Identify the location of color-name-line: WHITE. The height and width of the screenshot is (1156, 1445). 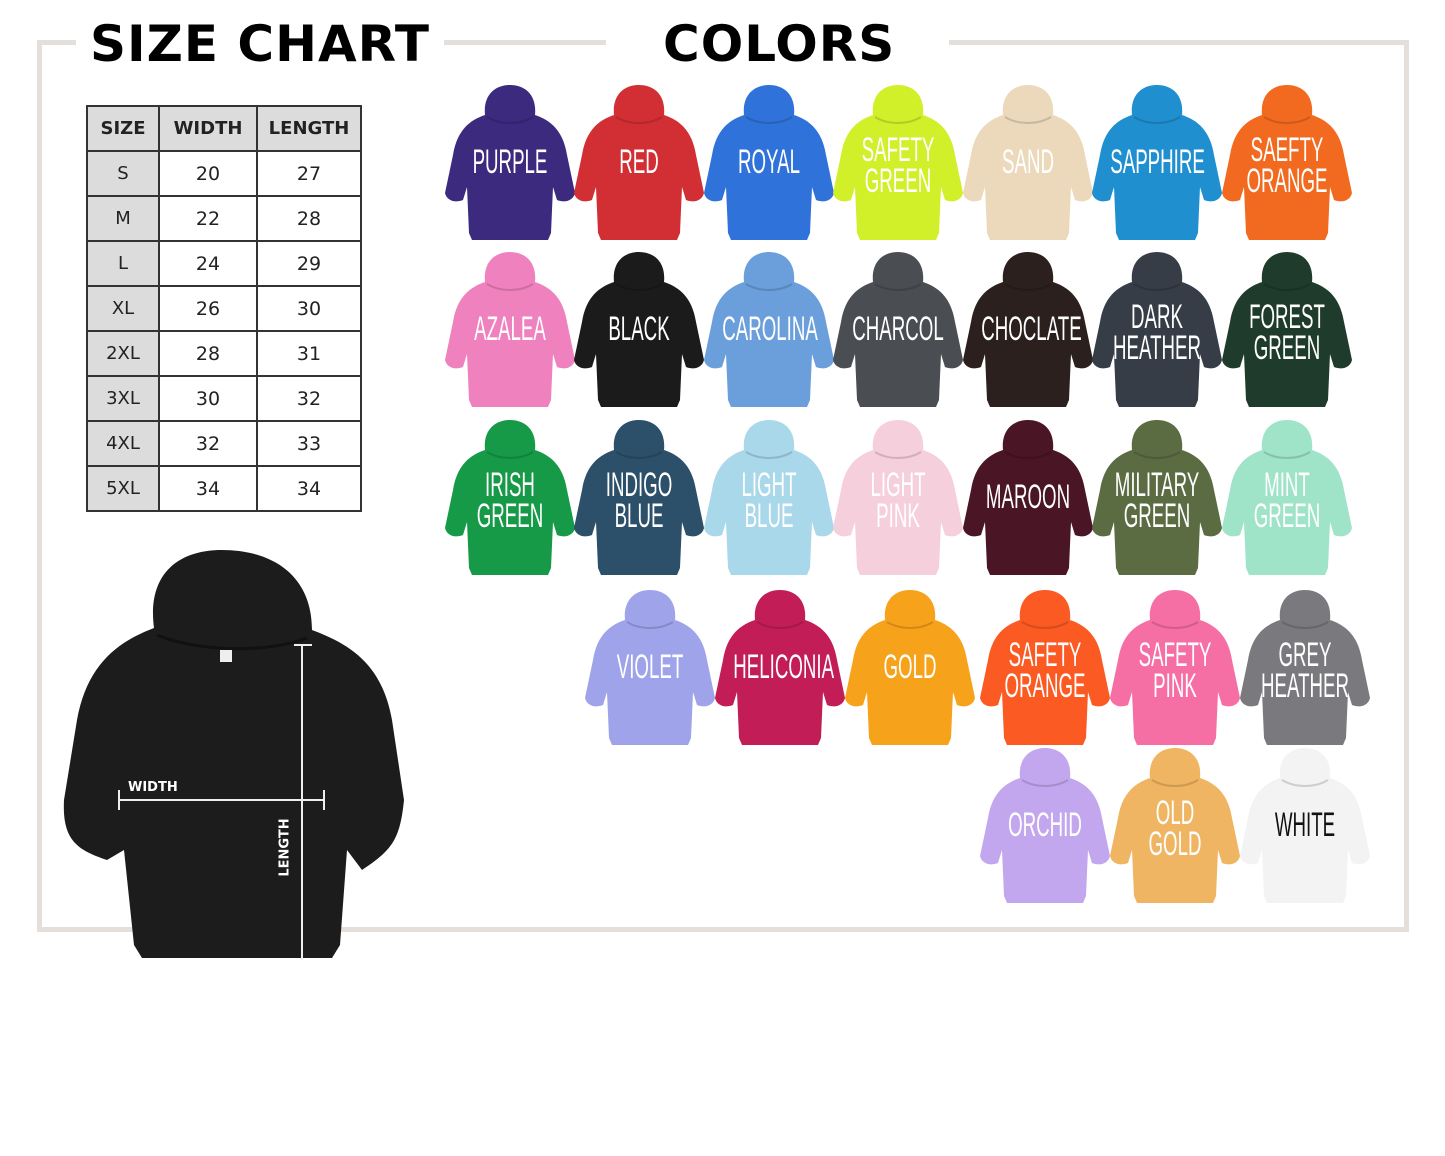
(1305, 825).